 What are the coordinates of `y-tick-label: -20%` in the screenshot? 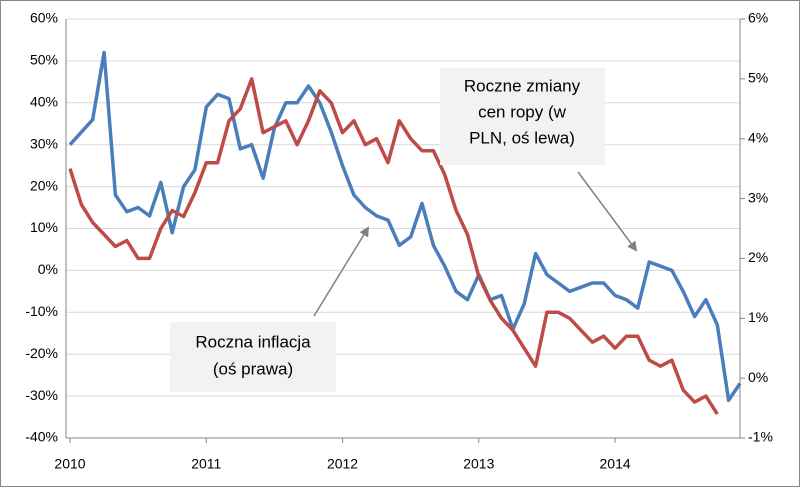 It's located at (41, 353).